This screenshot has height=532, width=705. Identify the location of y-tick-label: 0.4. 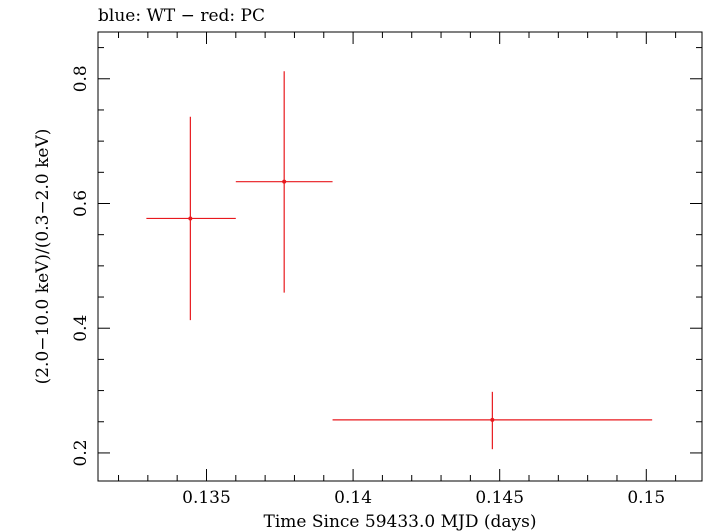
(81, 328).